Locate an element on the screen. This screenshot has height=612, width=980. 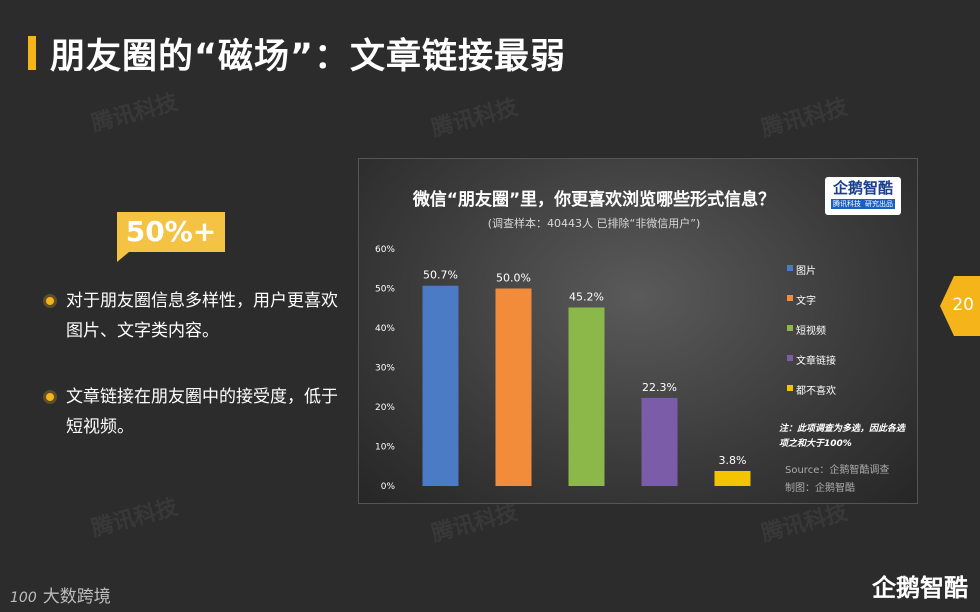
footer-brand-left: 100 大数跨境 is located at coordinates (60, 594).